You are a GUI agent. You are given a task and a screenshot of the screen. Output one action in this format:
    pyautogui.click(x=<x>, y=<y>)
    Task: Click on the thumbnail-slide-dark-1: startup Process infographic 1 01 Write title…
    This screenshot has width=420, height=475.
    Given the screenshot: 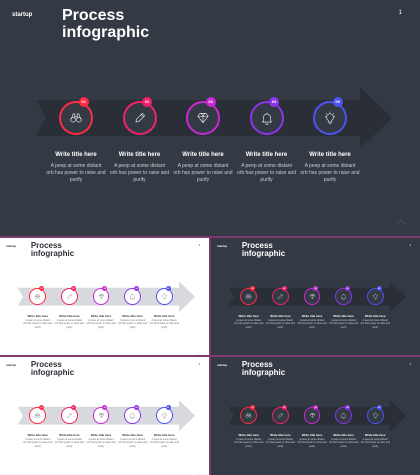 What is the action you would take?
    pyautogui.click(x=315, y=296)
    